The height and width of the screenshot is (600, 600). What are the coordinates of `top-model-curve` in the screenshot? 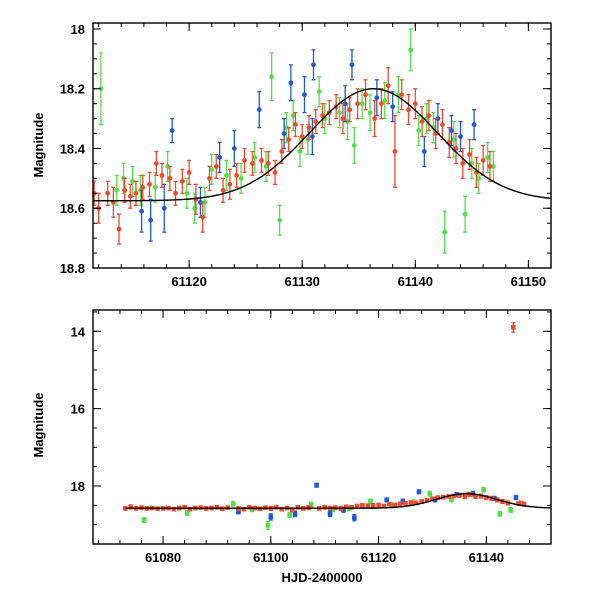 It's located at (322, 145).